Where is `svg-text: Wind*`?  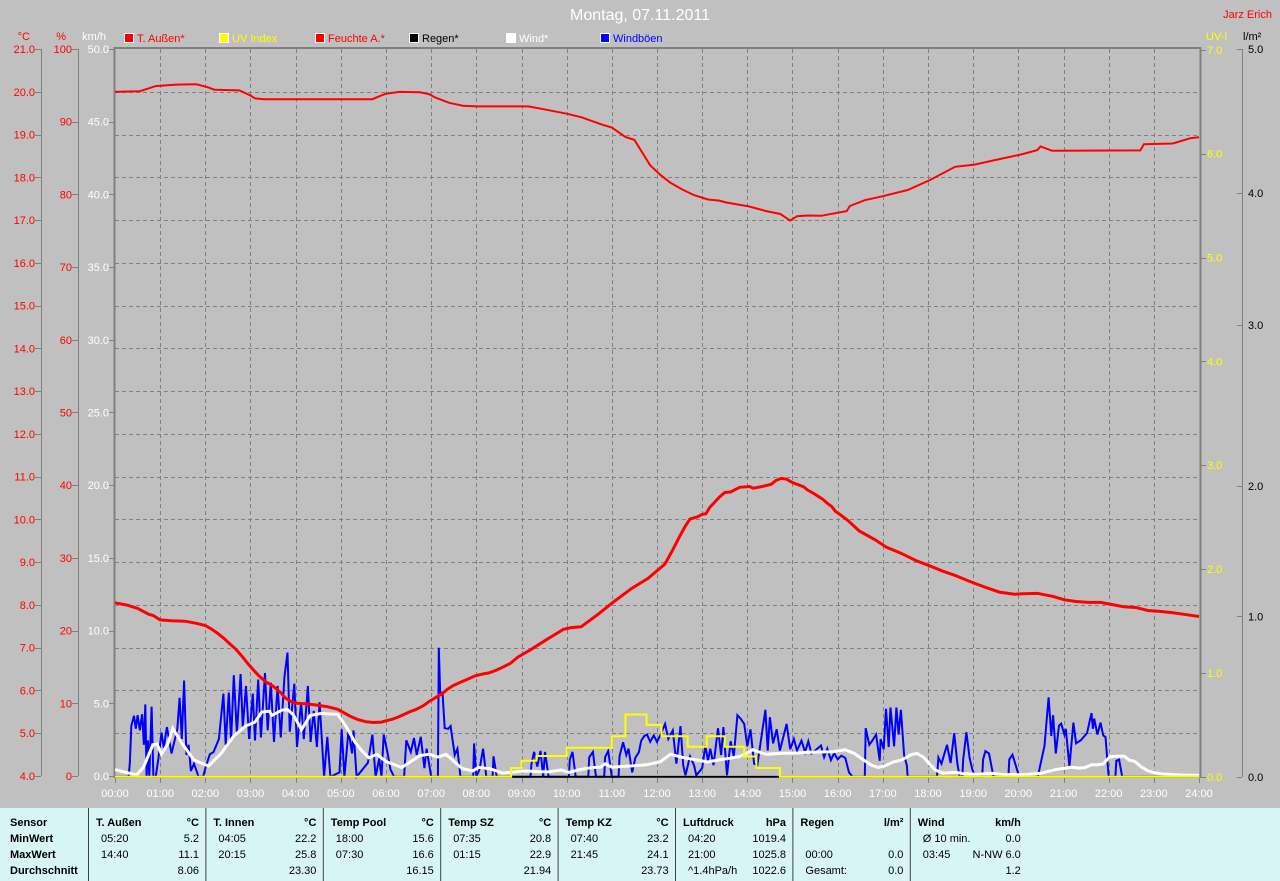 svg-text: Wind* is located at coordinates (534, 39).